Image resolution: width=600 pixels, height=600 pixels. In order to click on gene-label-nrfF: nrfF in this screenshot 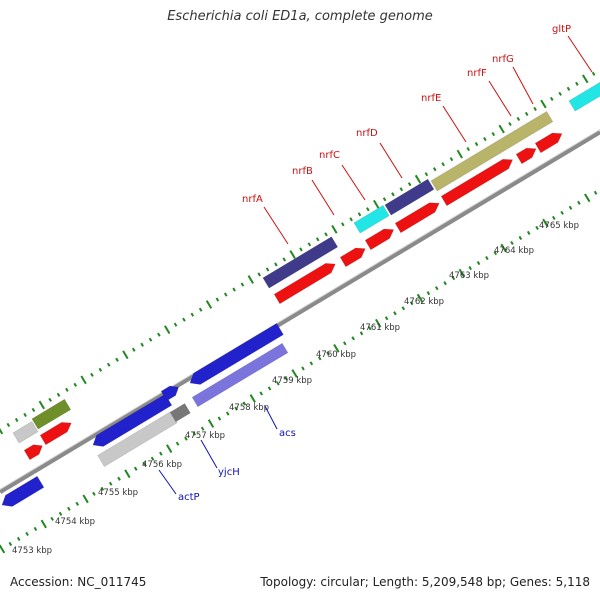, I will do `click(477, 73)`.